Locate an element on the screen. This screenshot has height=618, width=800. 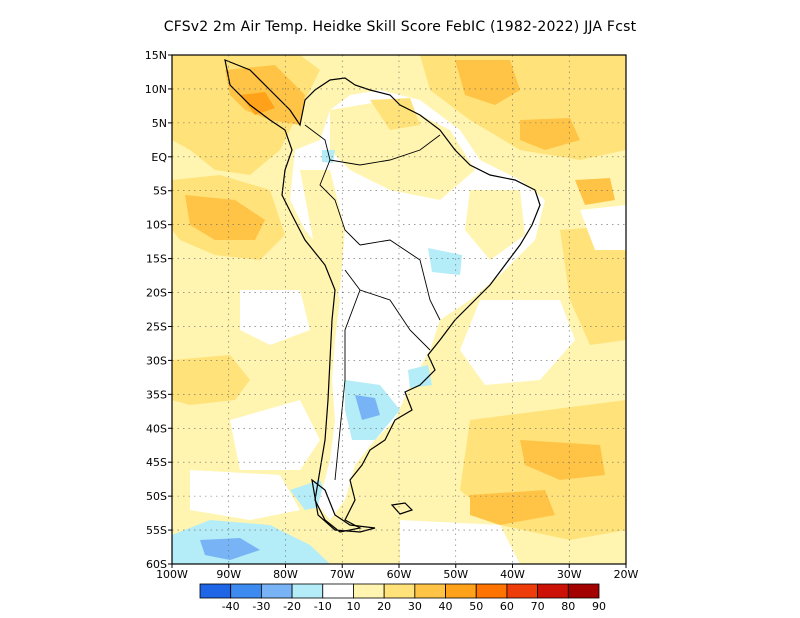
white-atlantic-20s is located at coordinates (517, 342).